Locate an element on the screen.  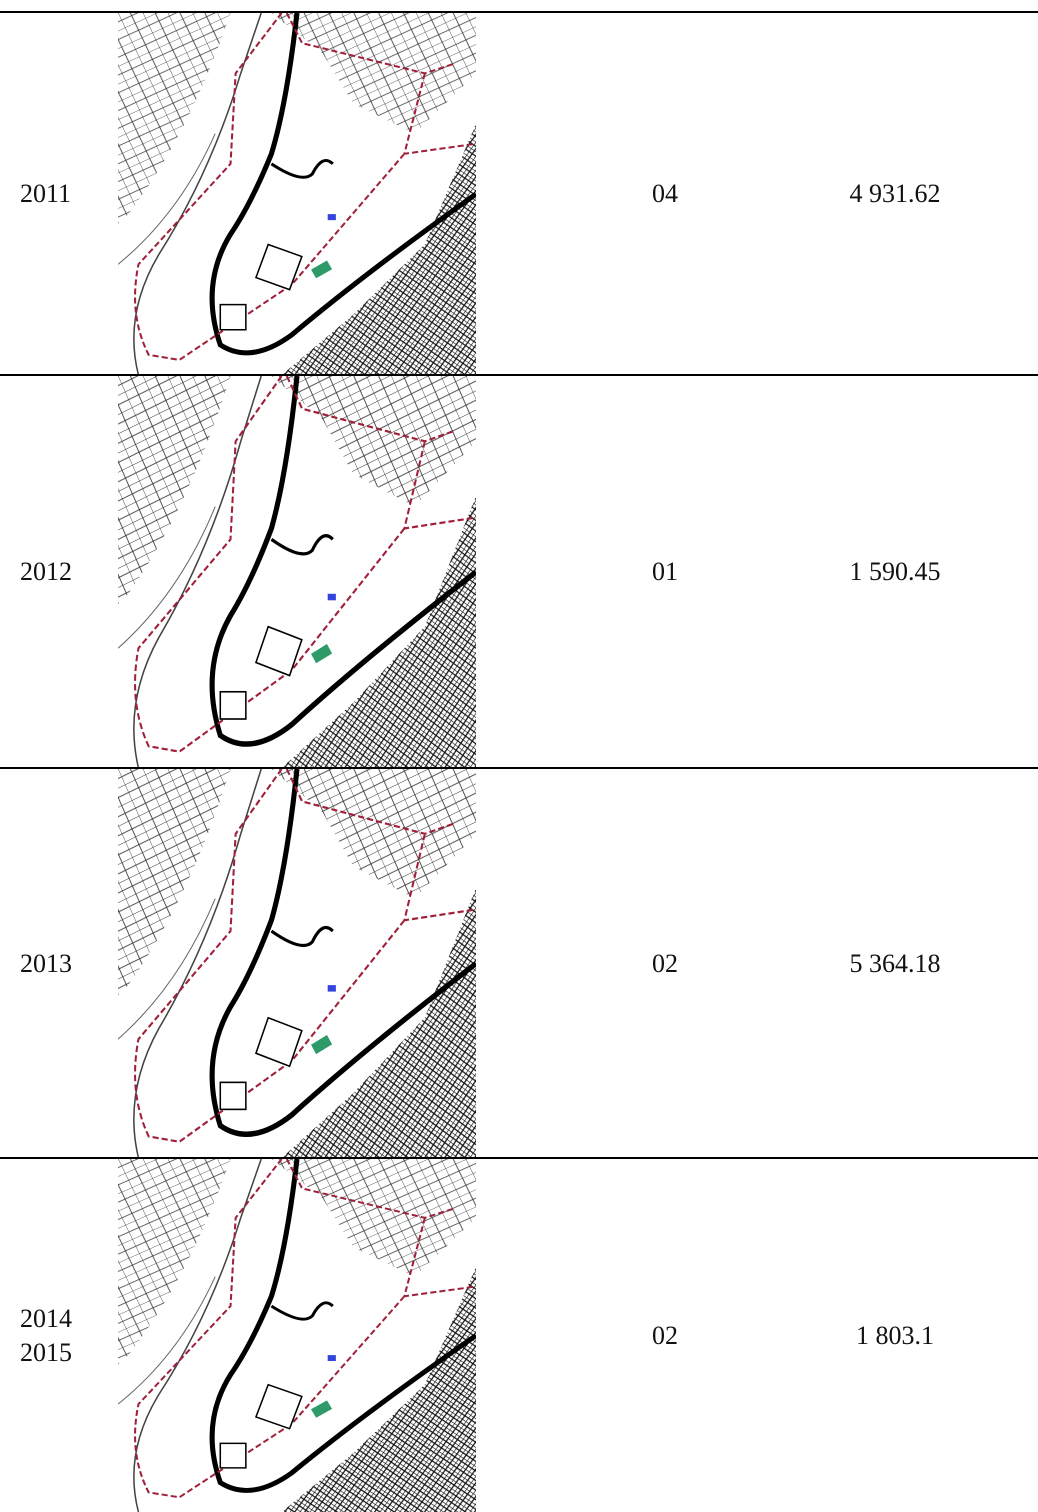
count-cell: 01 is located at coordinates (665, 571).